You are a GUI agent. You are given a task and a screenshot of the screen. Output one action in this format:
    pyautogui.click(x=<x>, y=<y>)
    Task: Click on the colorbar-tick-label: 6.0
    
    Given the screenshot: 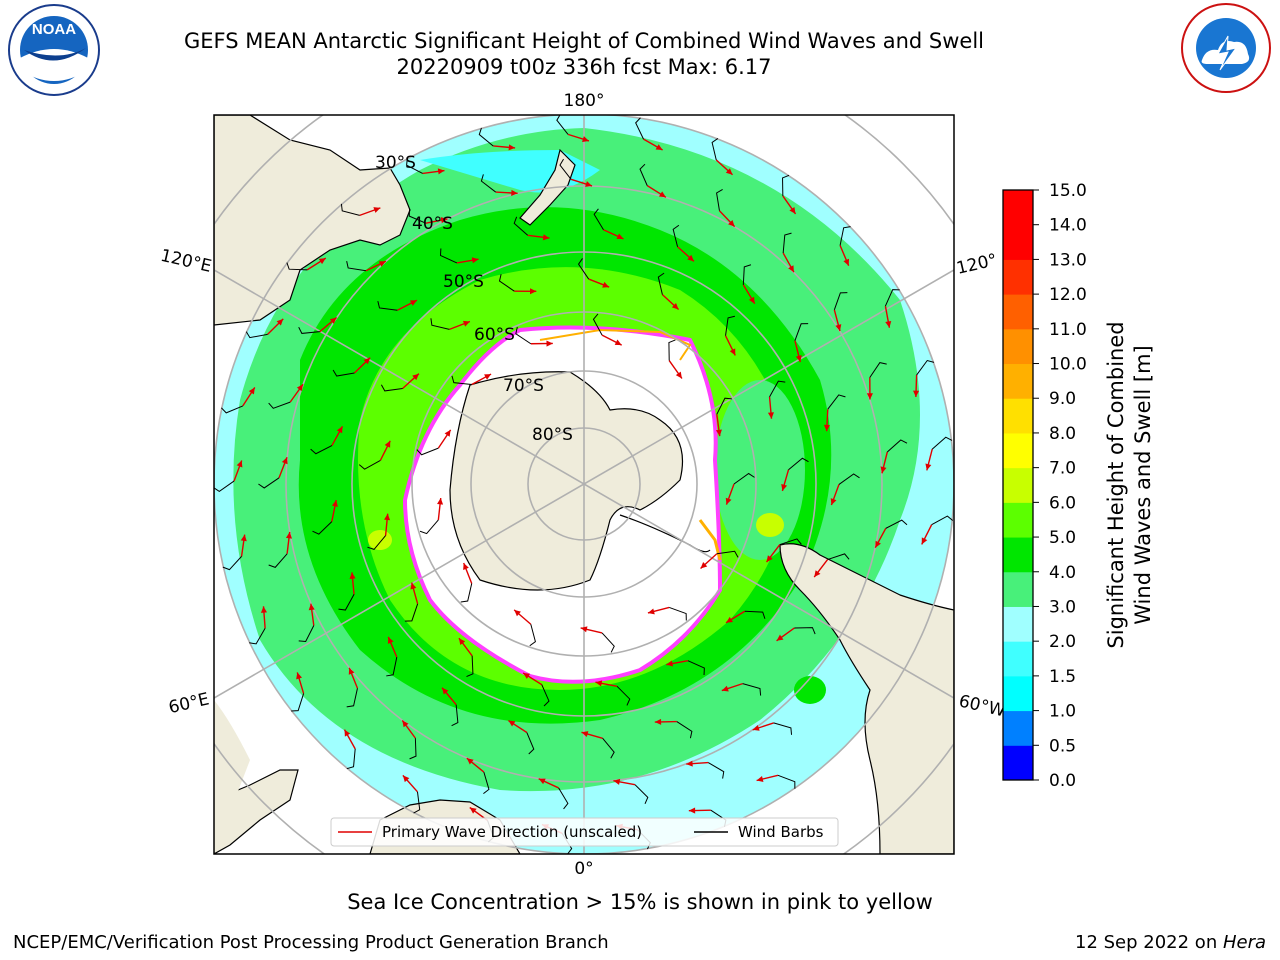 What is the action you would take?
    pyautogui.click(x=1062, y=503)
    